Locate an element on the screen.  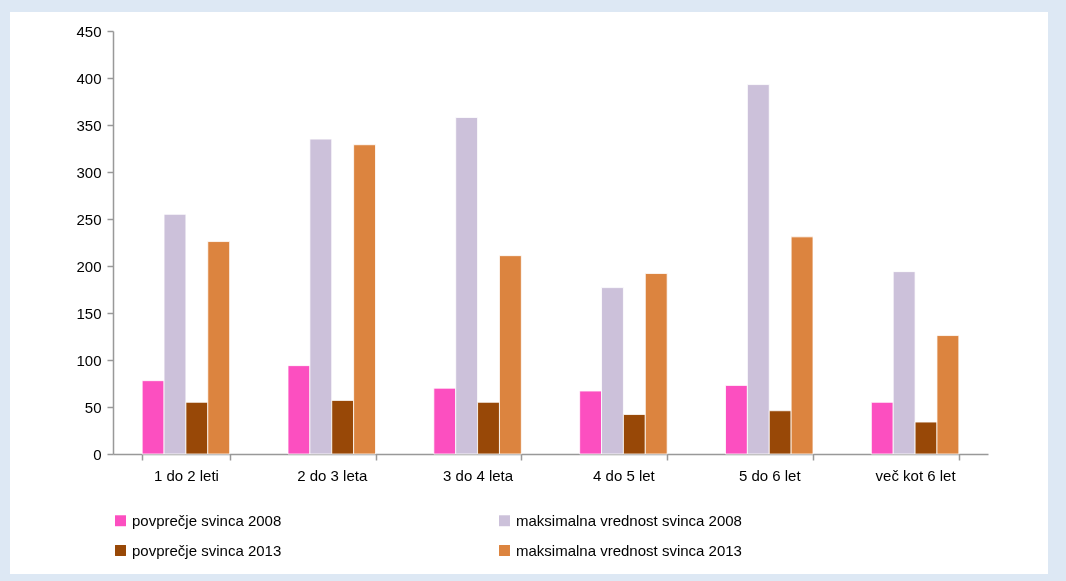
legend-label: povprečje svinca 2013 is located at coordinates (207, 550).